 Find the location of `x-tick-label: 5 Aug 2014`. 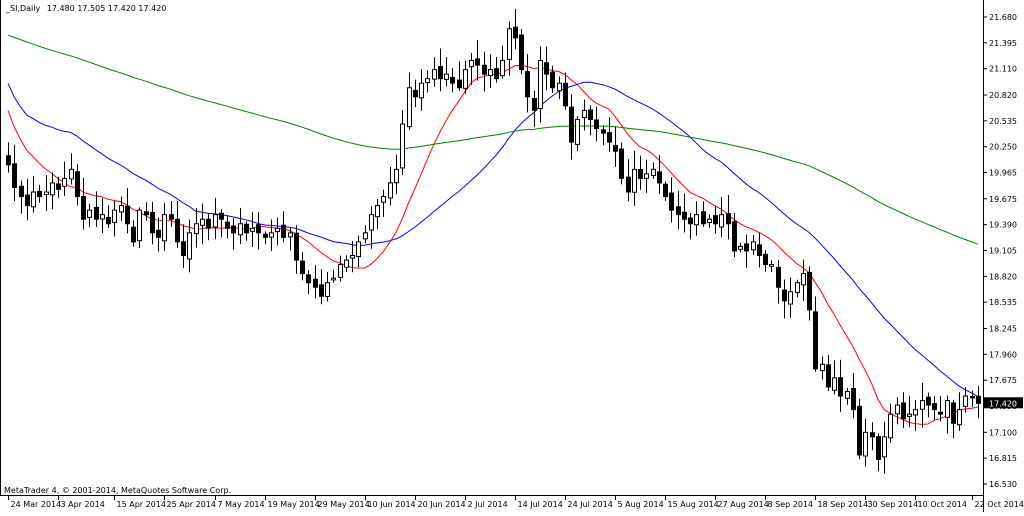

x-tick-label: 5 Aug 2014 is located at coordinates (641, 504).